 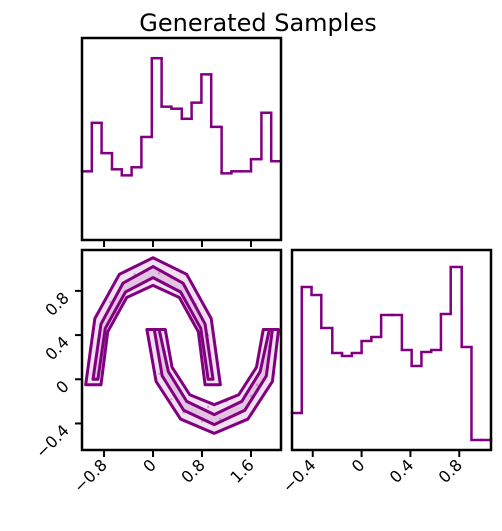 I want to click on y-tick-label: 0, so click(x=62, y=387).